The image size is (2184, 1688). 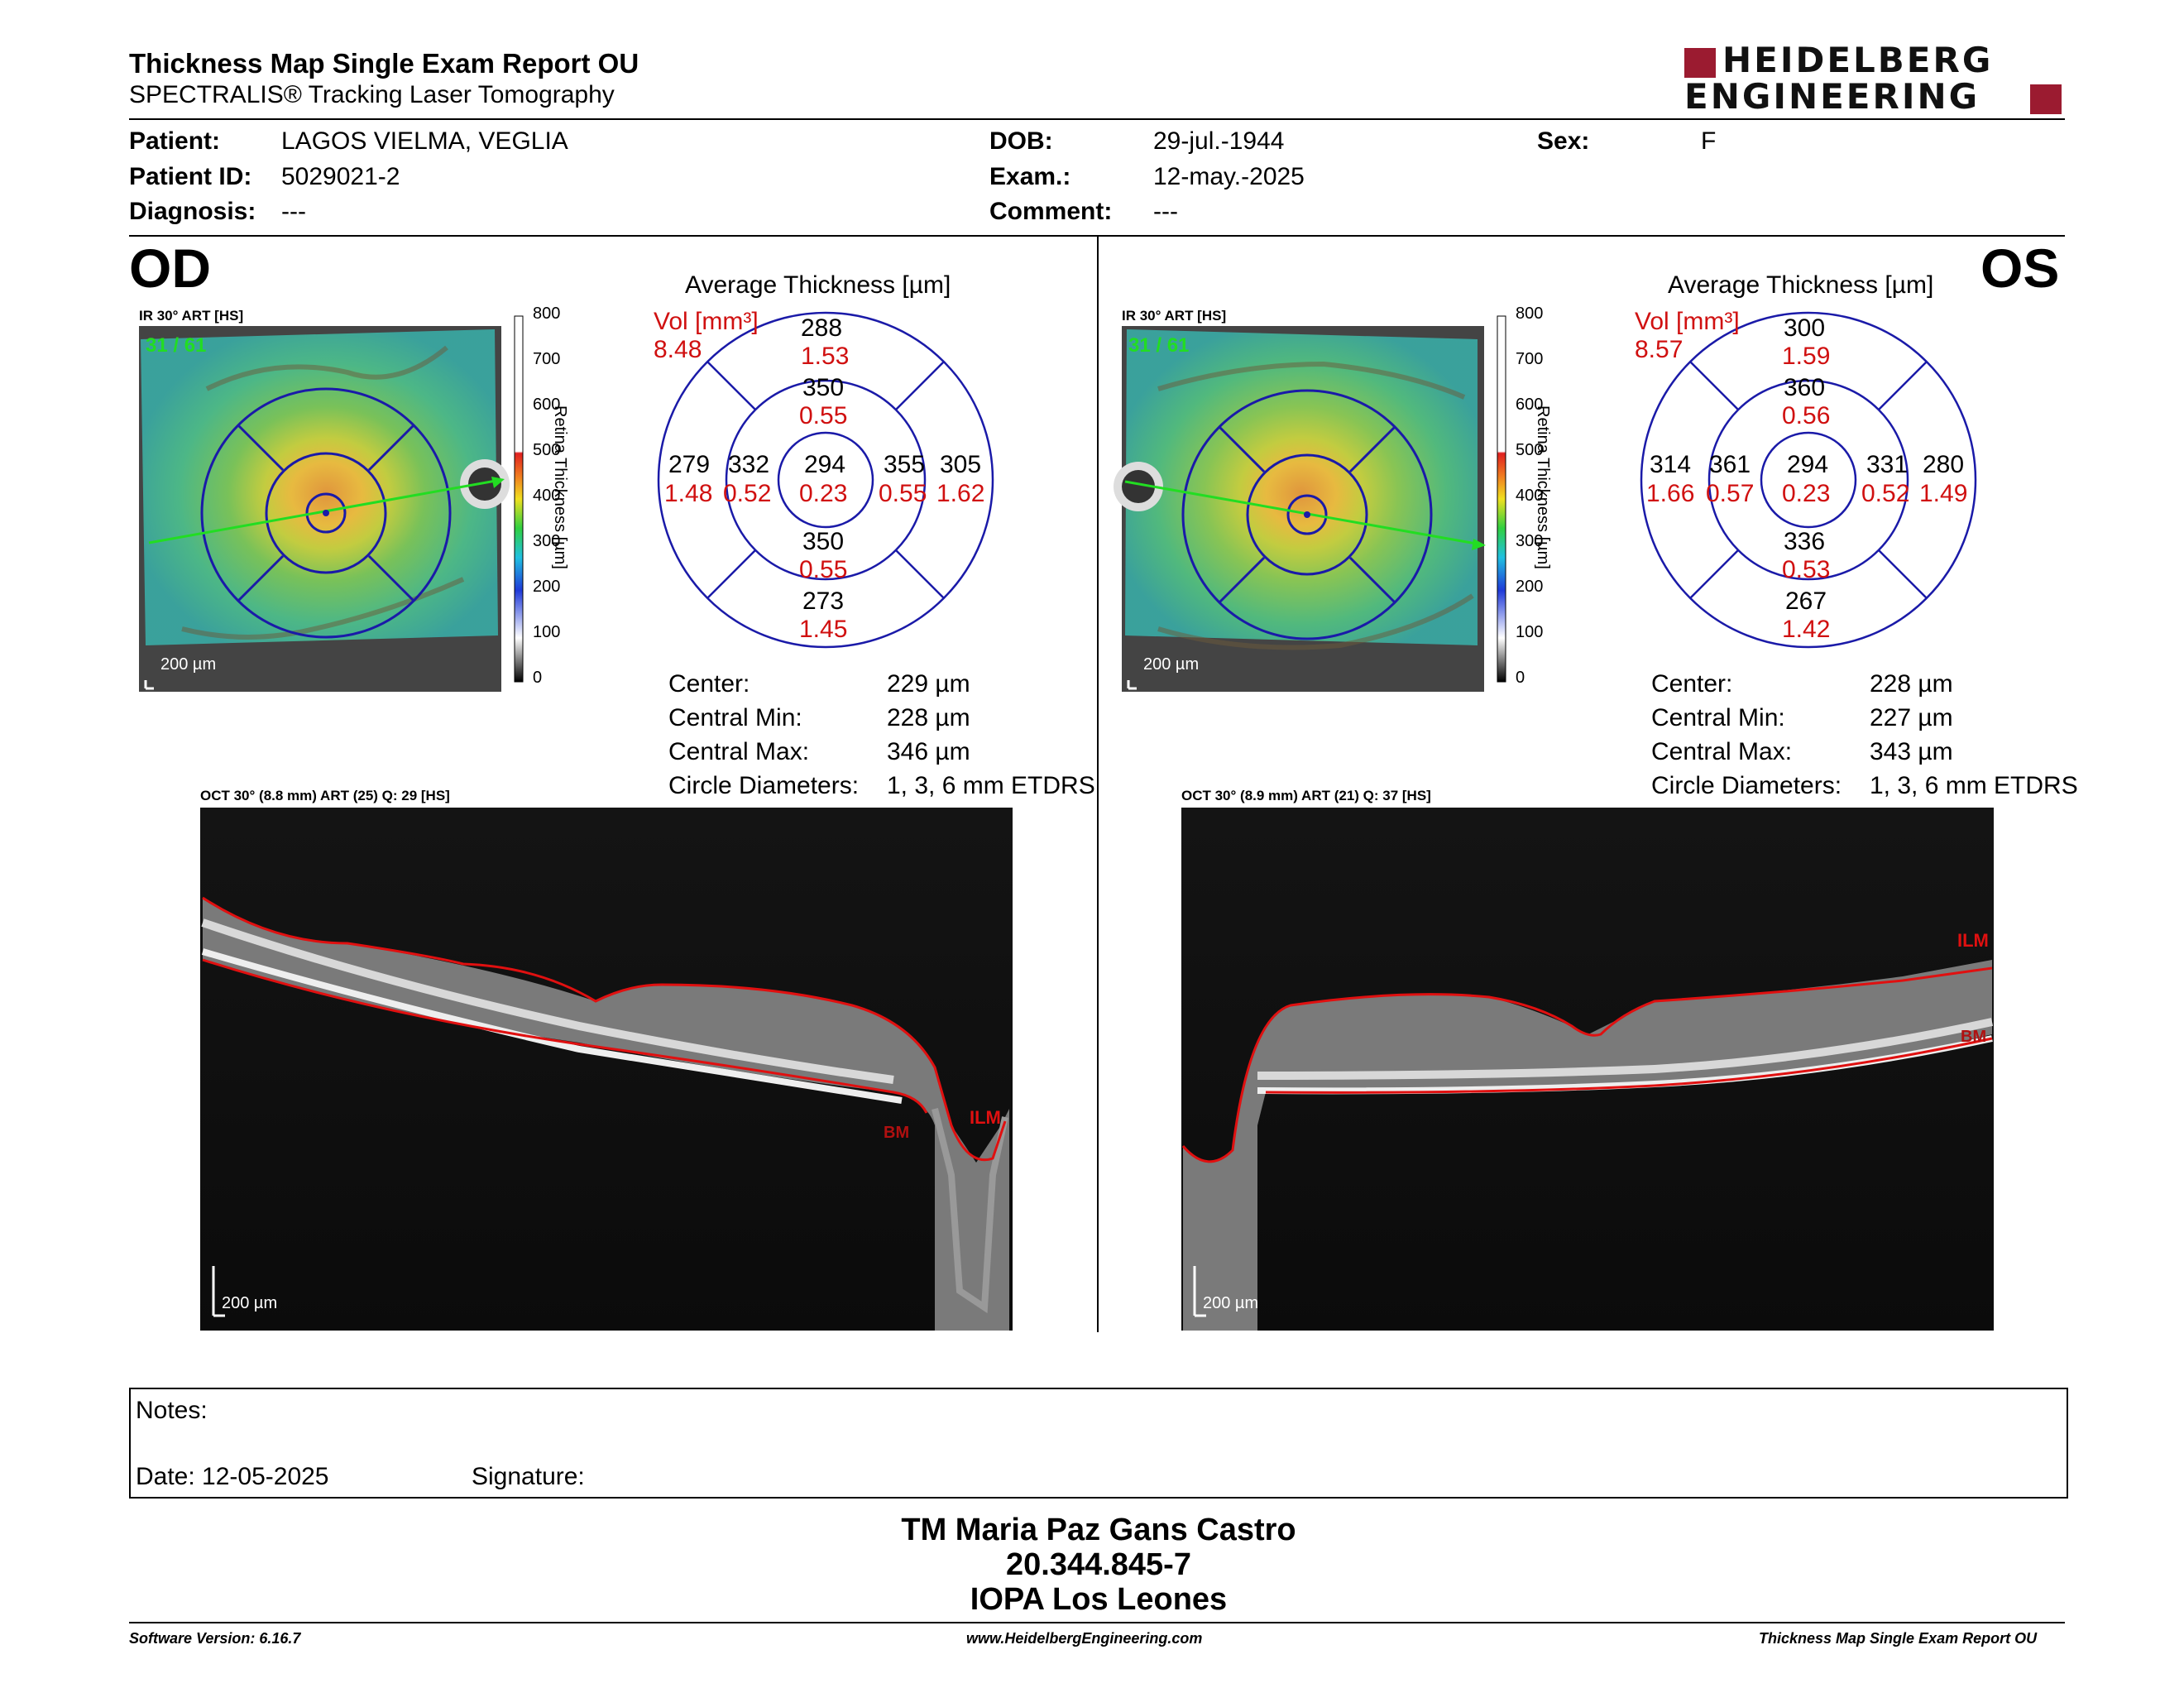 I want to click on sex-label: Sex:, so click(x=1563, y=141).